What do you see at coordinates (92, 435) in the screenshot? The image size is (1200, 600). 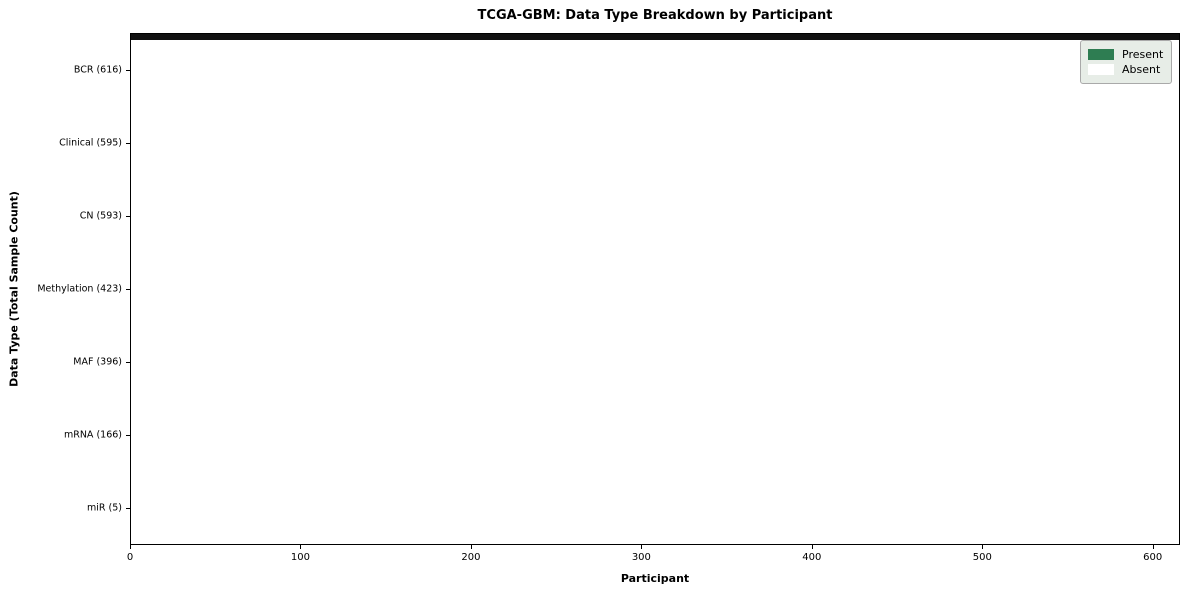 I see `y-tick-label: mRNA (166)` at bounding box center [92, 435].